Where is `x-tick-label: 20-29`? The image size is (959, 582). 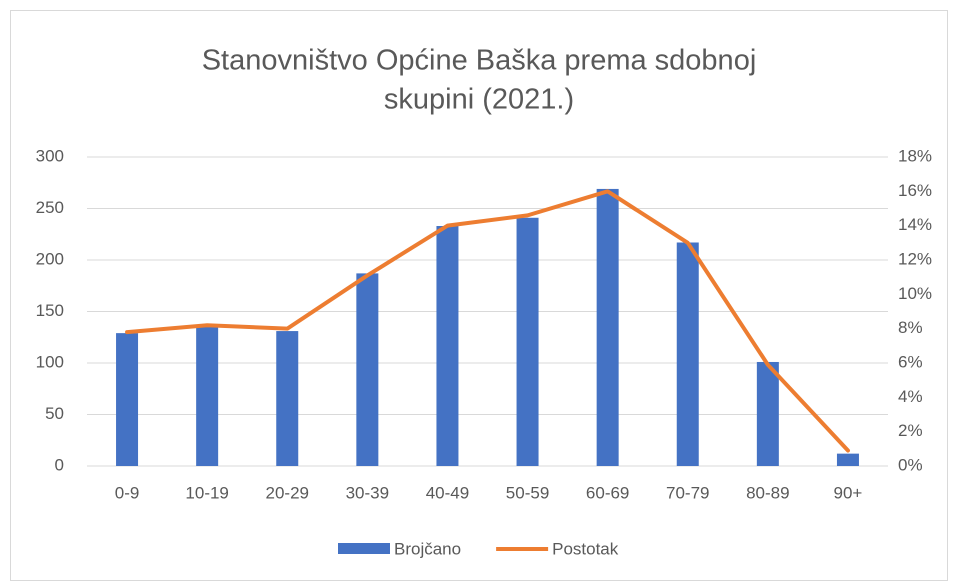
x-tick-label: 20-29 is located at coordinates (287, 492).